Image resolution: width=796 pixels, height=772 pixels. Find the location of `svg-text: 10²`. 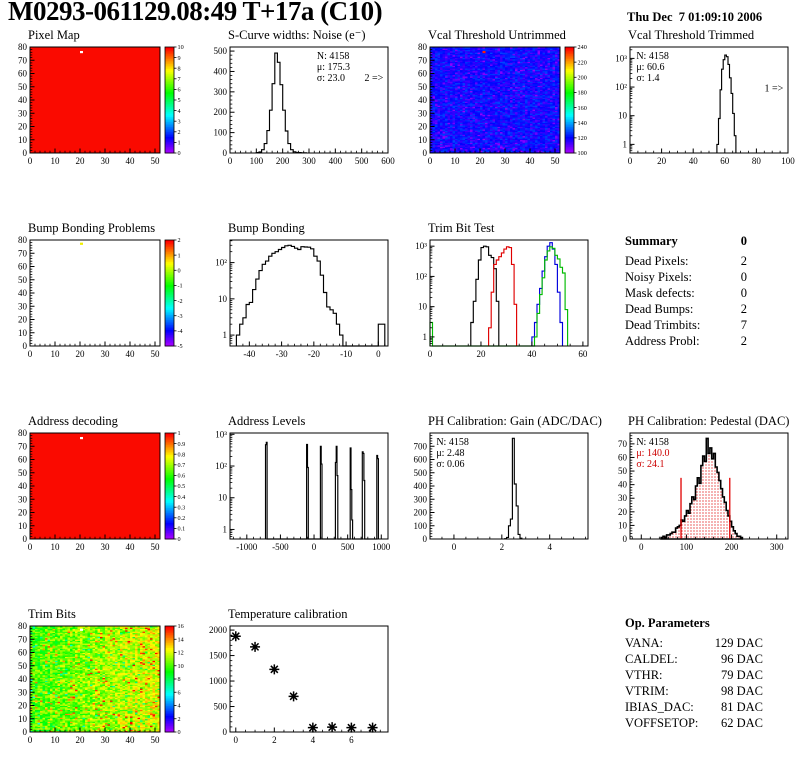

svg-text: 10² is located at coordinates (621, 87).